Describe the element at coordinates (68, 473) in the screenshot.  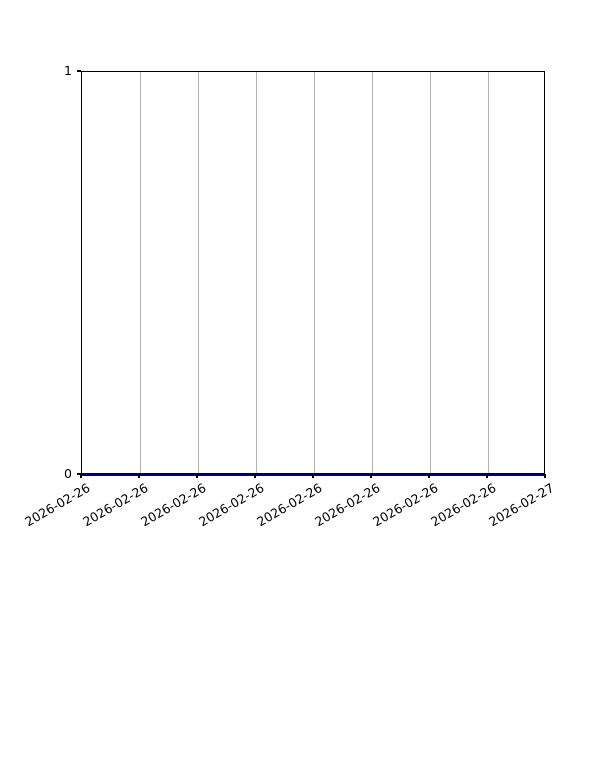
I see `y-tick-label: 0` at that location.